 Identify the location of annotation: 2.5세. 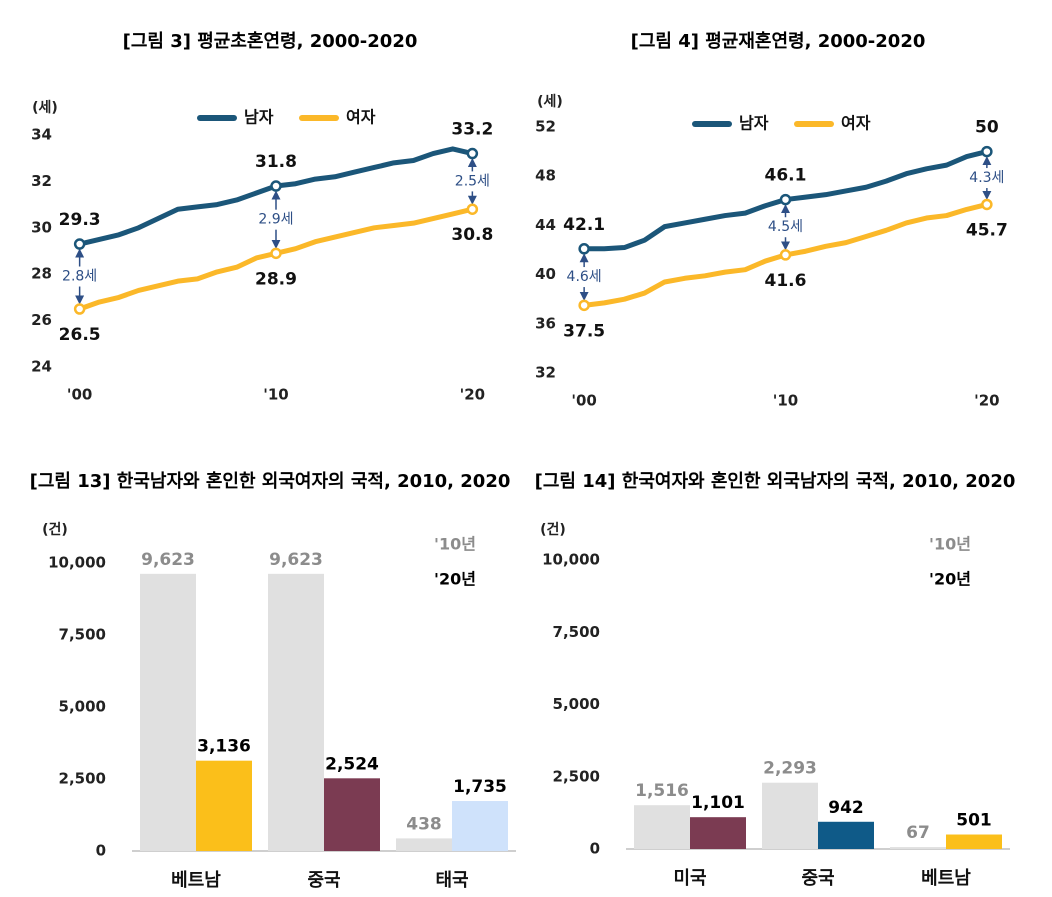
(472, 181).